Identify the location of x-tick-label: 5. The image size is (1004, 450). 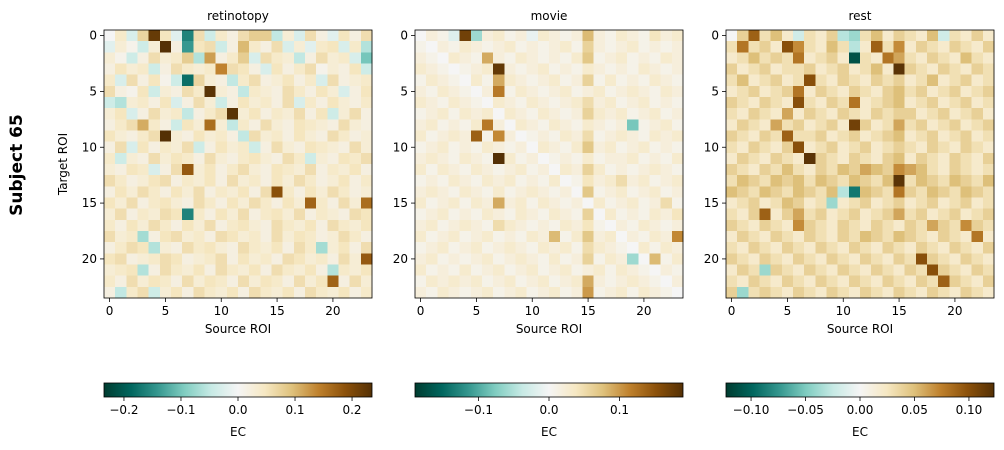
(788, 311).